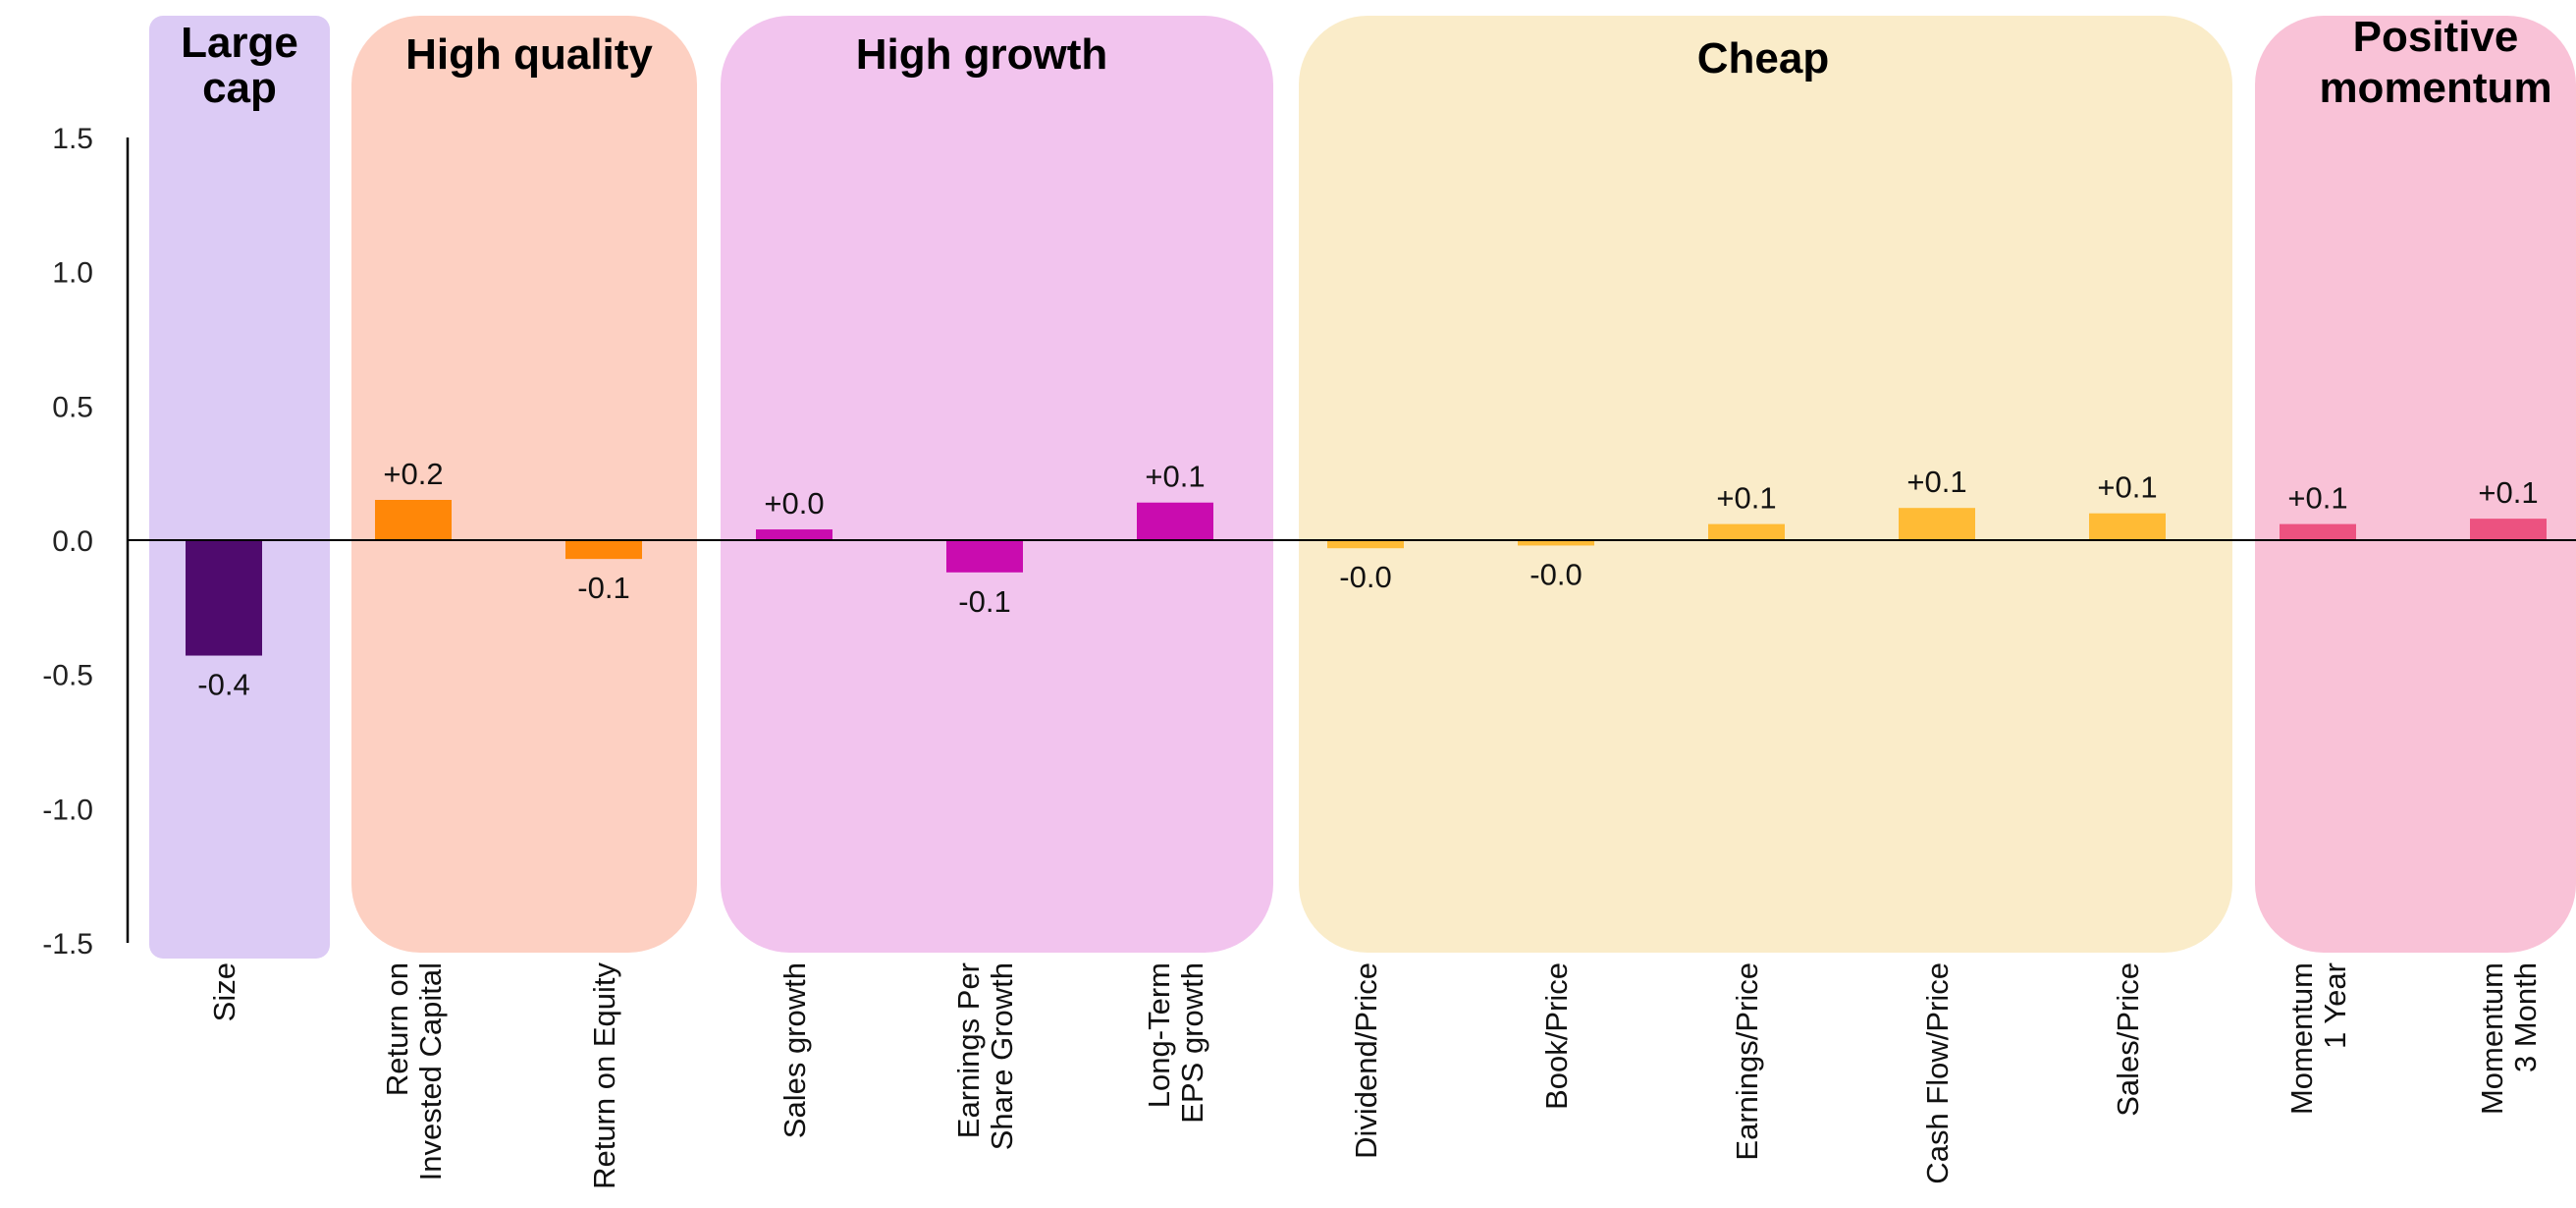  What do you see at coordinates (413, 474) in the screenshot?
I see `data-label: +0.2` at bounding box center [413, 474].